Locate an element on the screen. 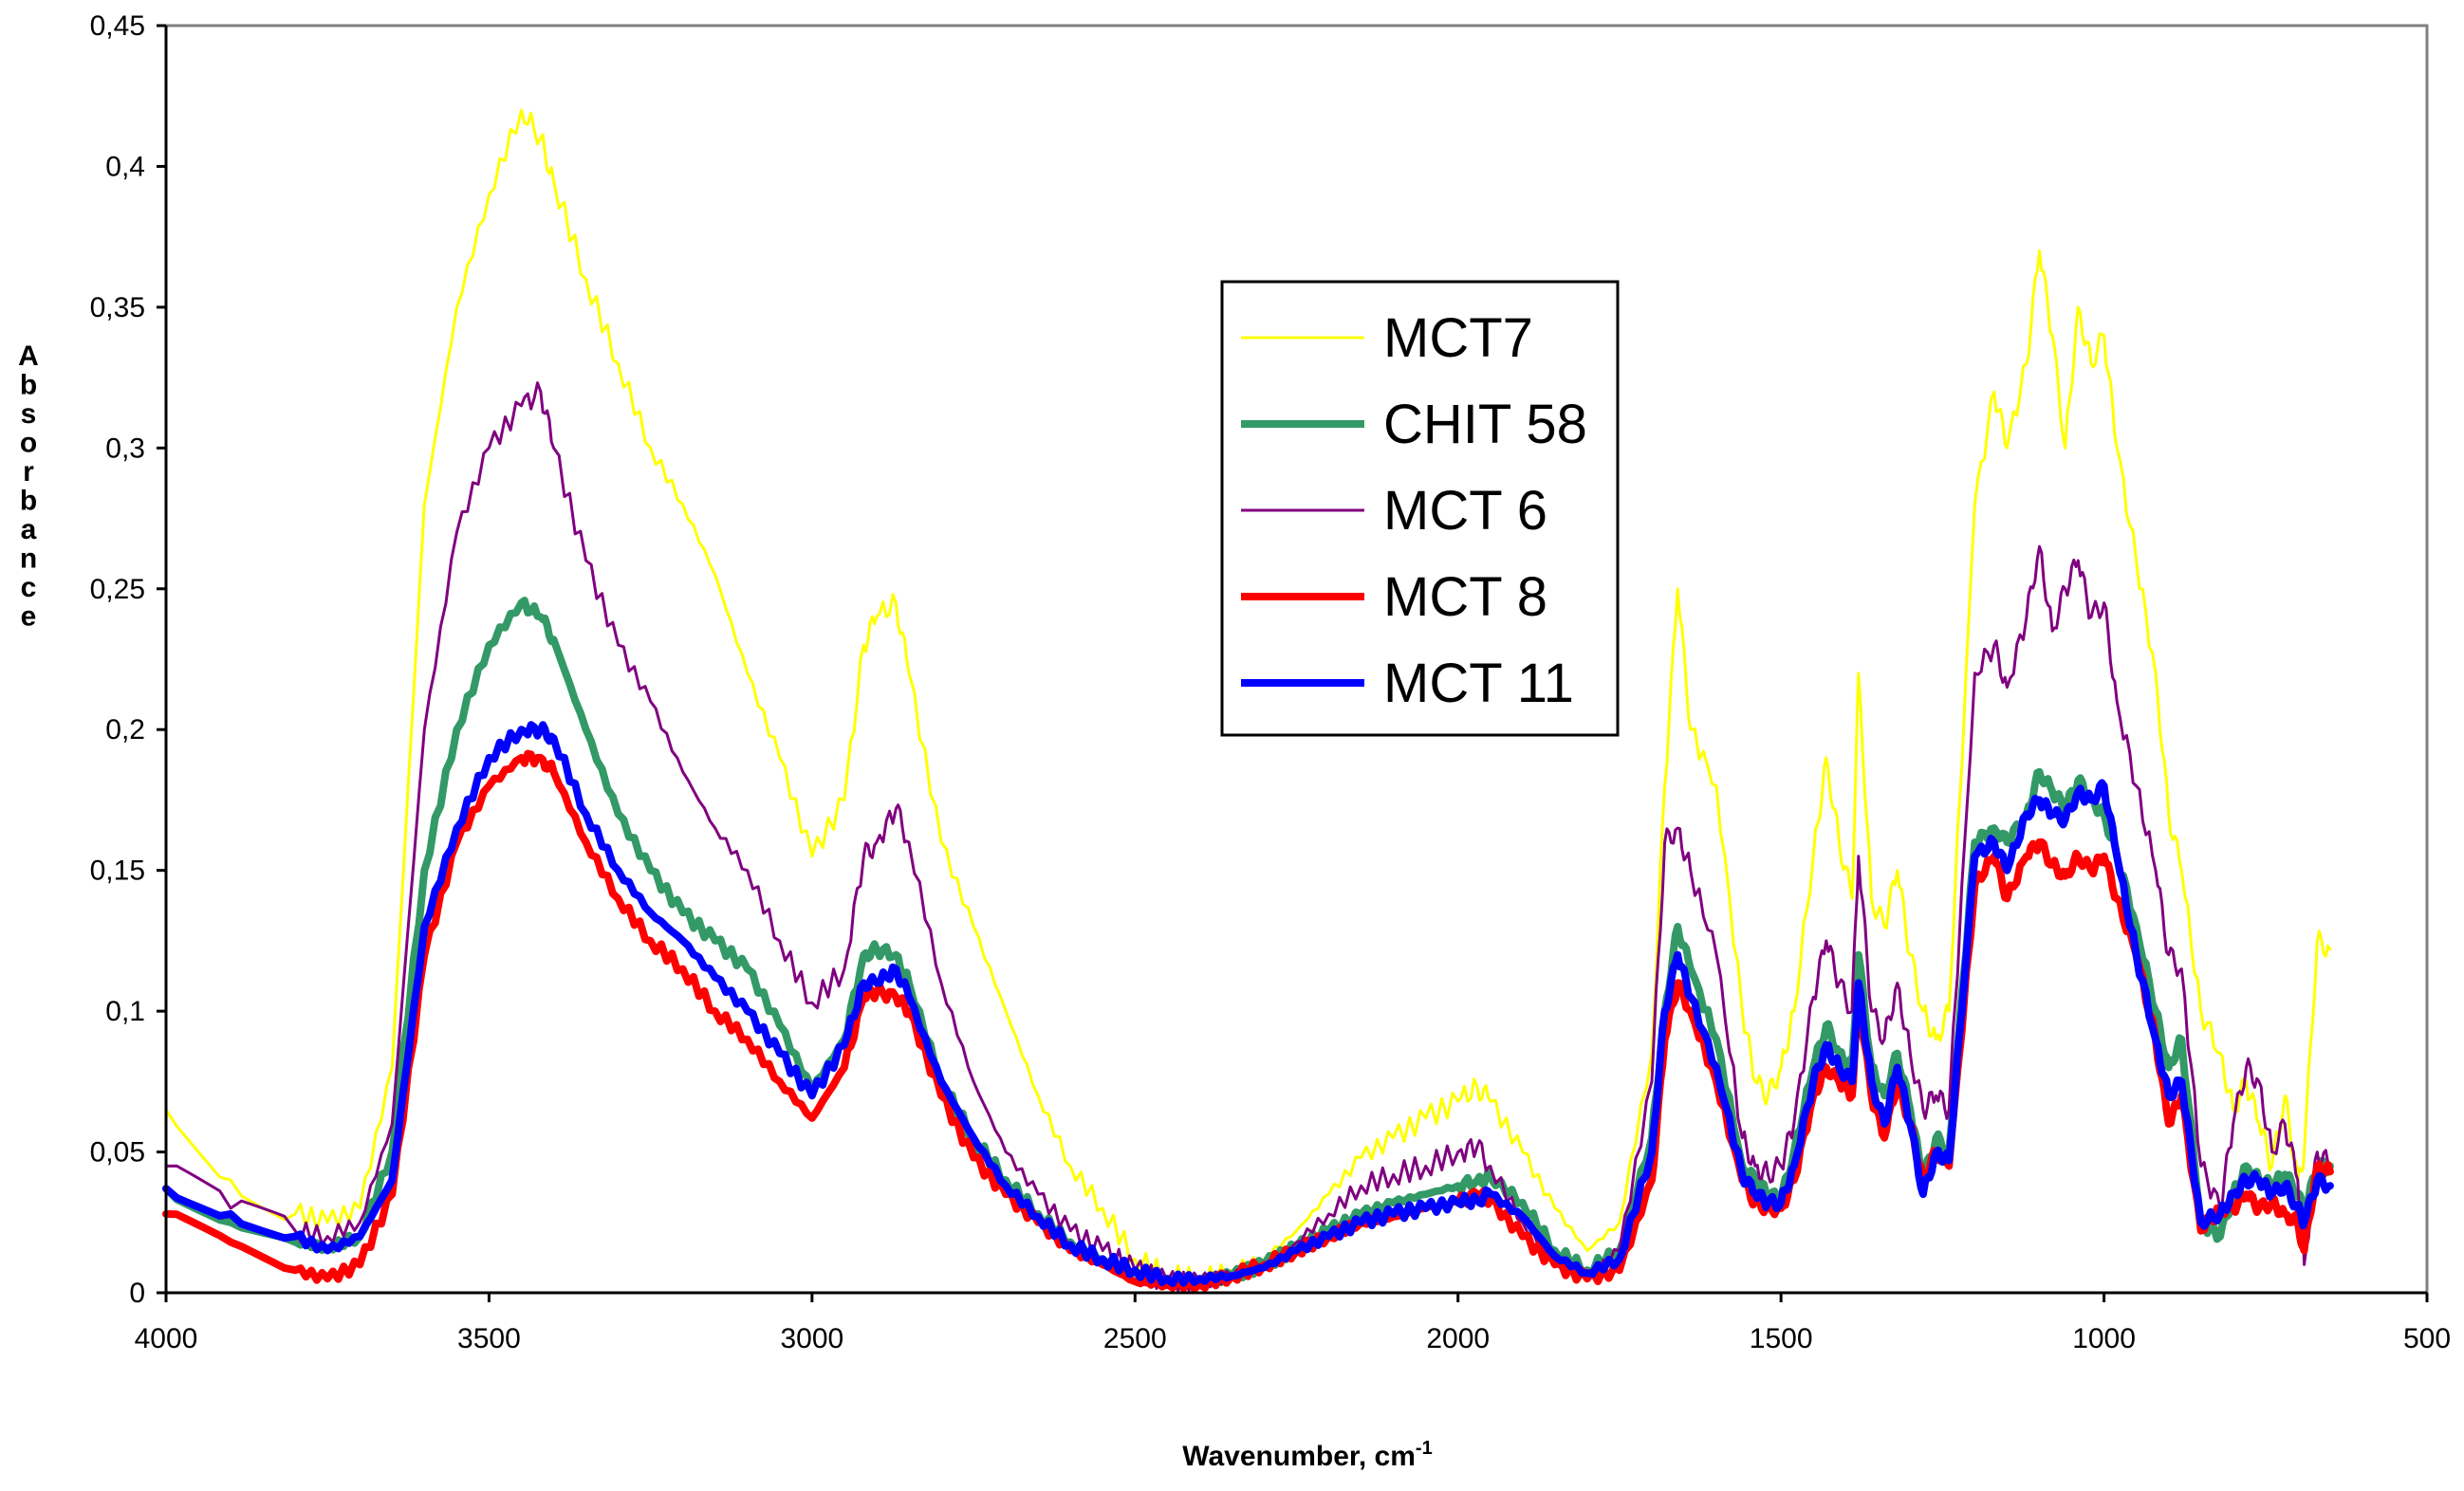  x-tick-label: 3500 is located at coordinates (489, 1338).